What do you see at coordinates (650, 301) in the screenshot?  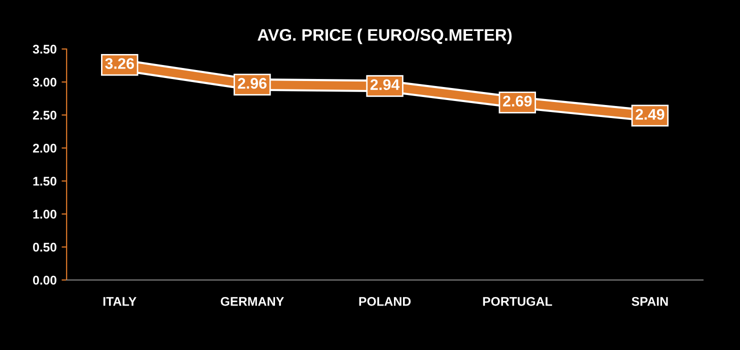 I see `x-tick-label: SPAIN` at bounding box center [650, 301].